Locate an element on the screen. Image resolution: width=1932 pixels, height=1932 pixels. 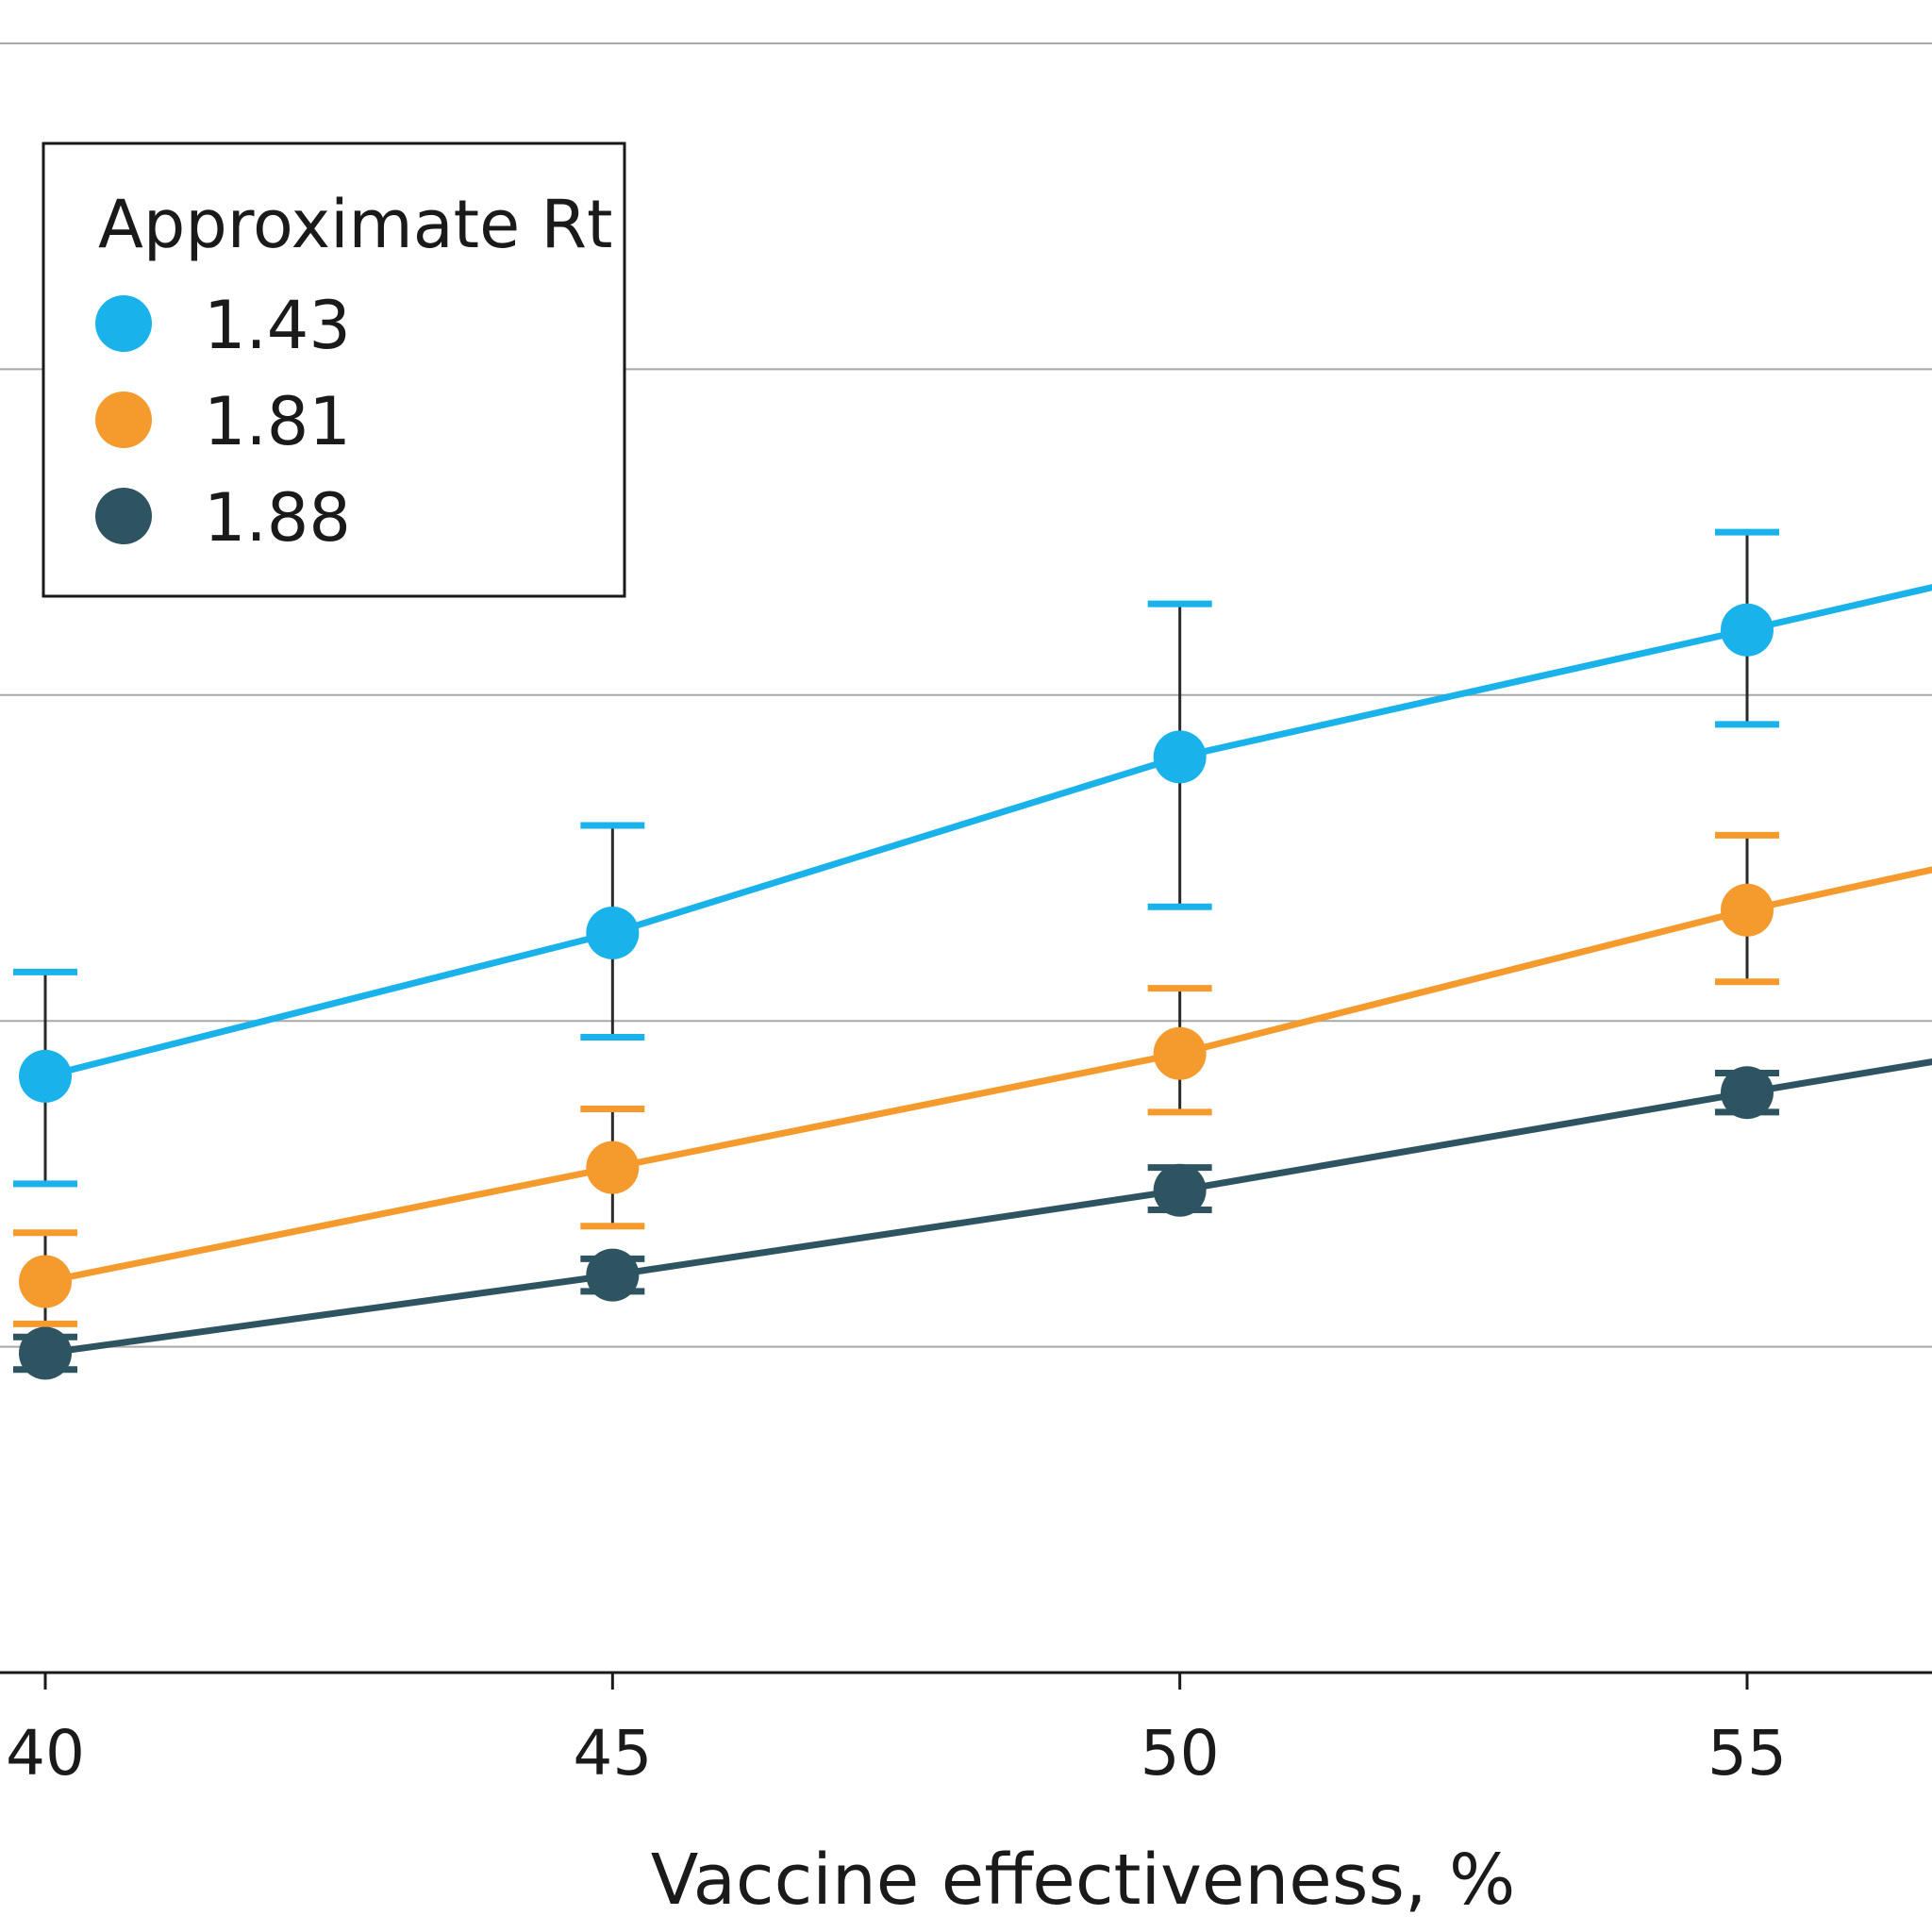
x-tick-label: 45 is located at coordinates (612, 1753).